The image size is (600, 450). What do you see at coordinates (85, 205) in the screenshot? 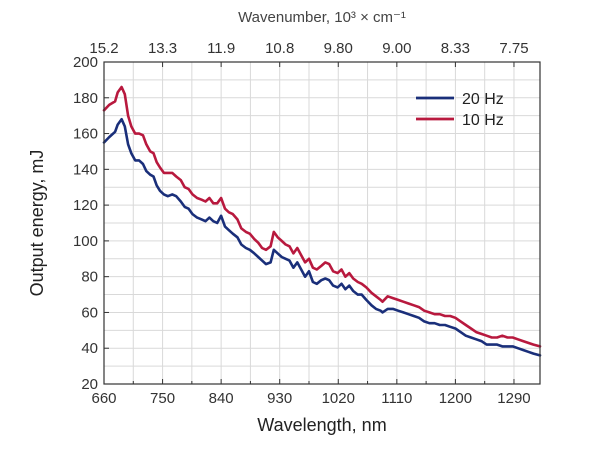
I see `y-tick-label: 120` at bounding box center [85, 205].